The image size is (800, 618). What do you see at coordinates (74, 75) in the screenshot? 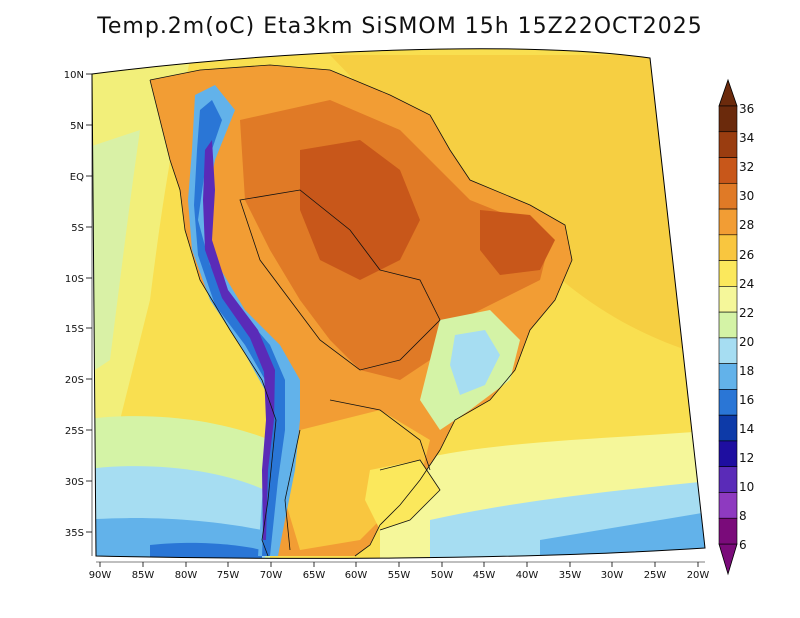
I see `lat-label: 10N` at bounding box center [74, 75].